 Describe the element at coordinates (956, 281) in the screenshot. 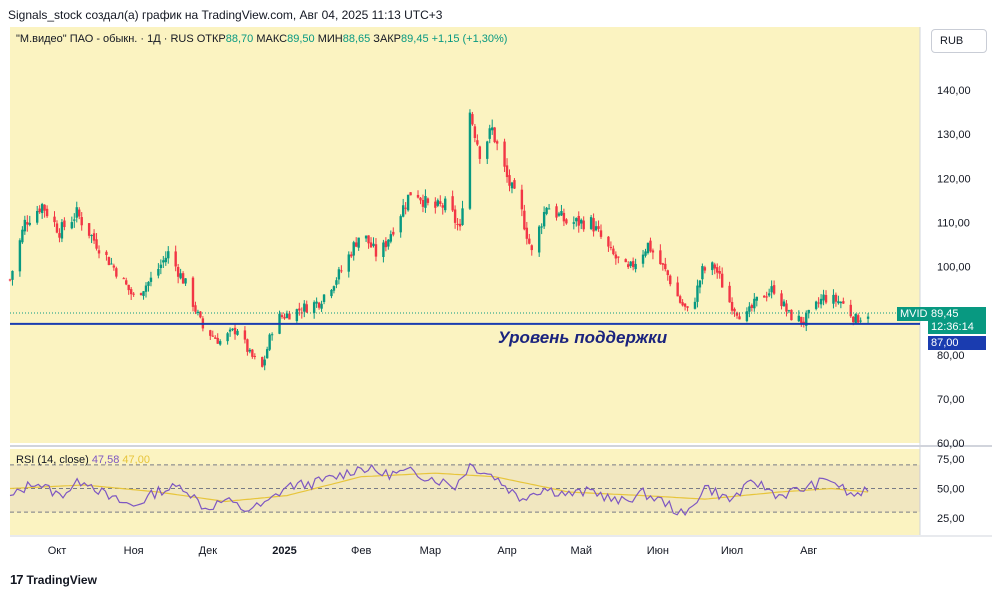

I see `price-axis` at that location.